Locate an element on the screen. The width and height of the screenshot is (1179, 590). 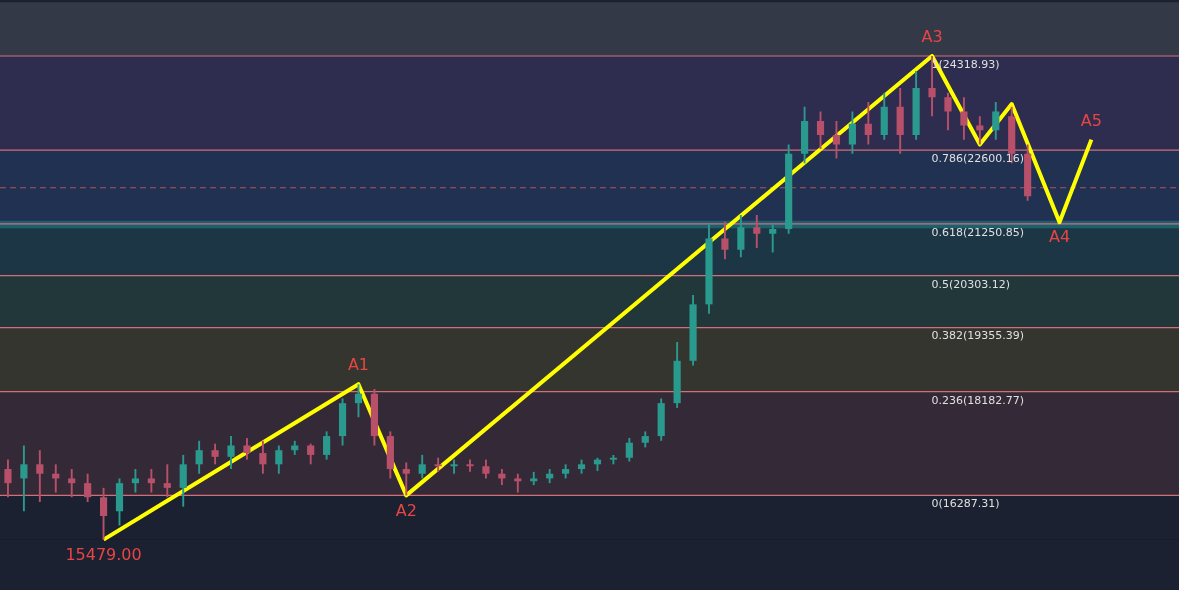
data-label: A4 is located at coordinates (1059, 237).